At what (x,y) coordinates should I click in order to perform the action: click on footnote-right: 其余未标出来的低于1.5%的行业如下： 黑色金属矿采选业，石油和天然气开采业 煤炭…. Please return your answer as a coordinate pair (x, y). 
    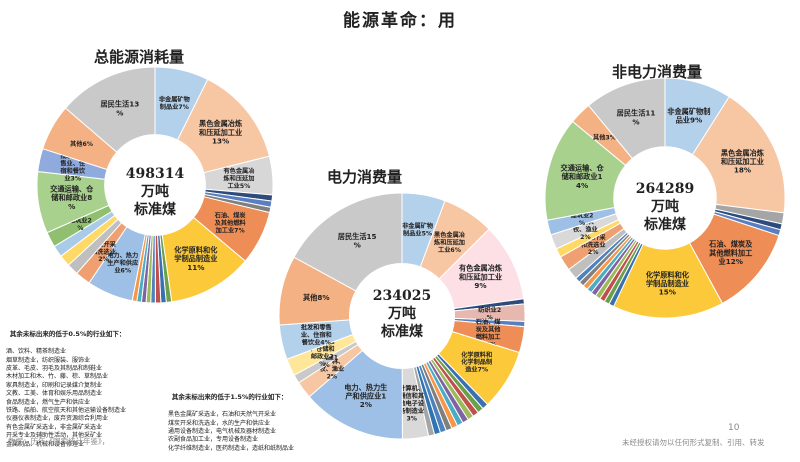
    Looking at the image, I should click on (231, 423).